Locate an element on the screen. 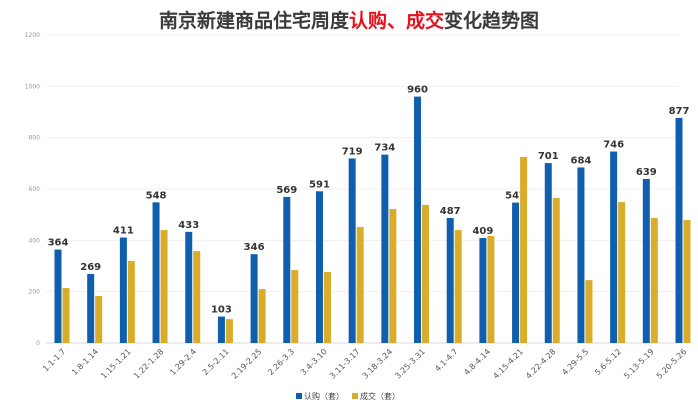 This screenshot has height=408, width=698. data-label: 684 is located at coordinates (581, 160).